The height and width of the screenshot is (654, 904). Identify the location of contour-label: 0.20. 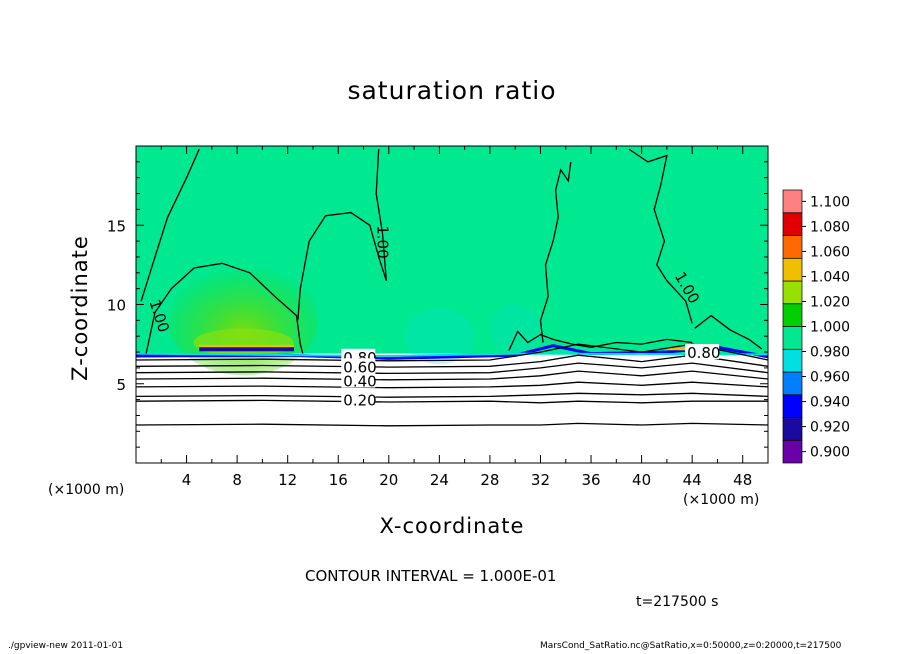
(359, 401).